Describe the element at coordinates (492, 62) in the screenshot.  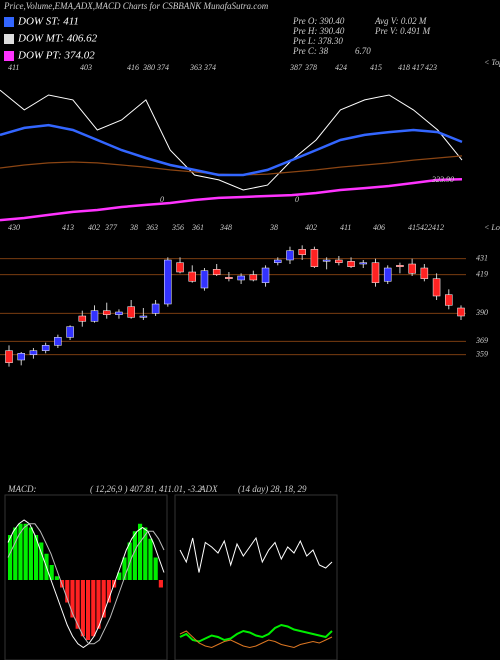
I see `tops-label: < Tops` at that location.